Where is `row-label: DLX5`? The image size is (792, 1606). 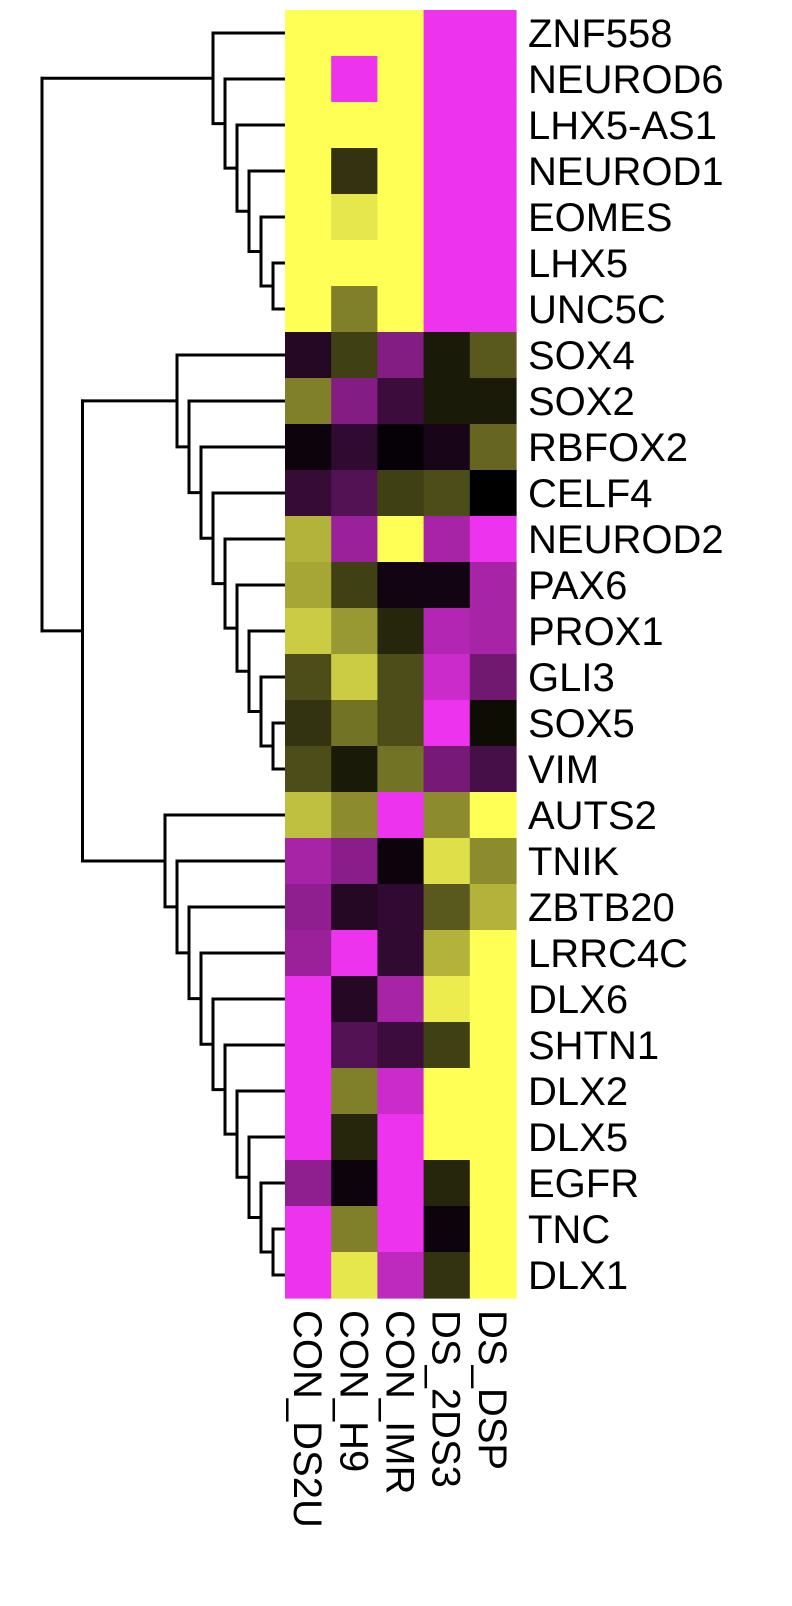 row-label: DLX5 is located at coordinates (578, 1138).